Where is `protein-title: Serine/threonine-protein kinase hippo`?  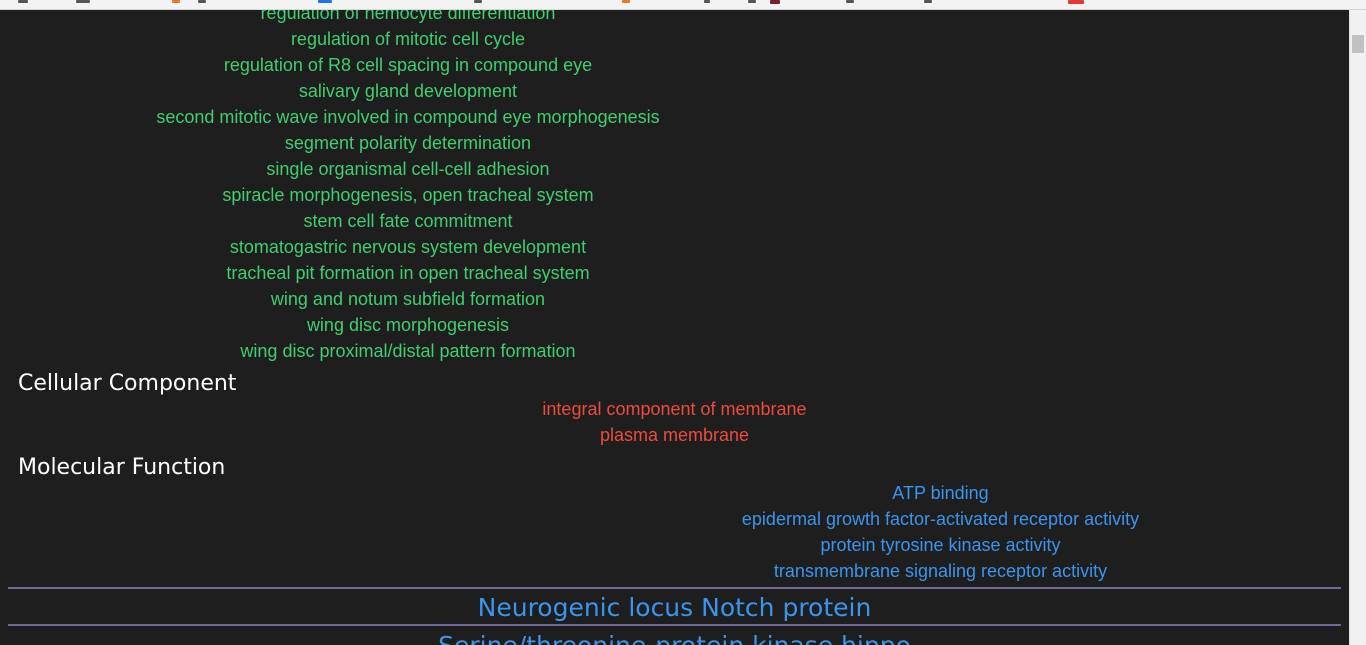
protein-title: Serine/threonine-protein kinase hippo is located at coordinates (674, 637).